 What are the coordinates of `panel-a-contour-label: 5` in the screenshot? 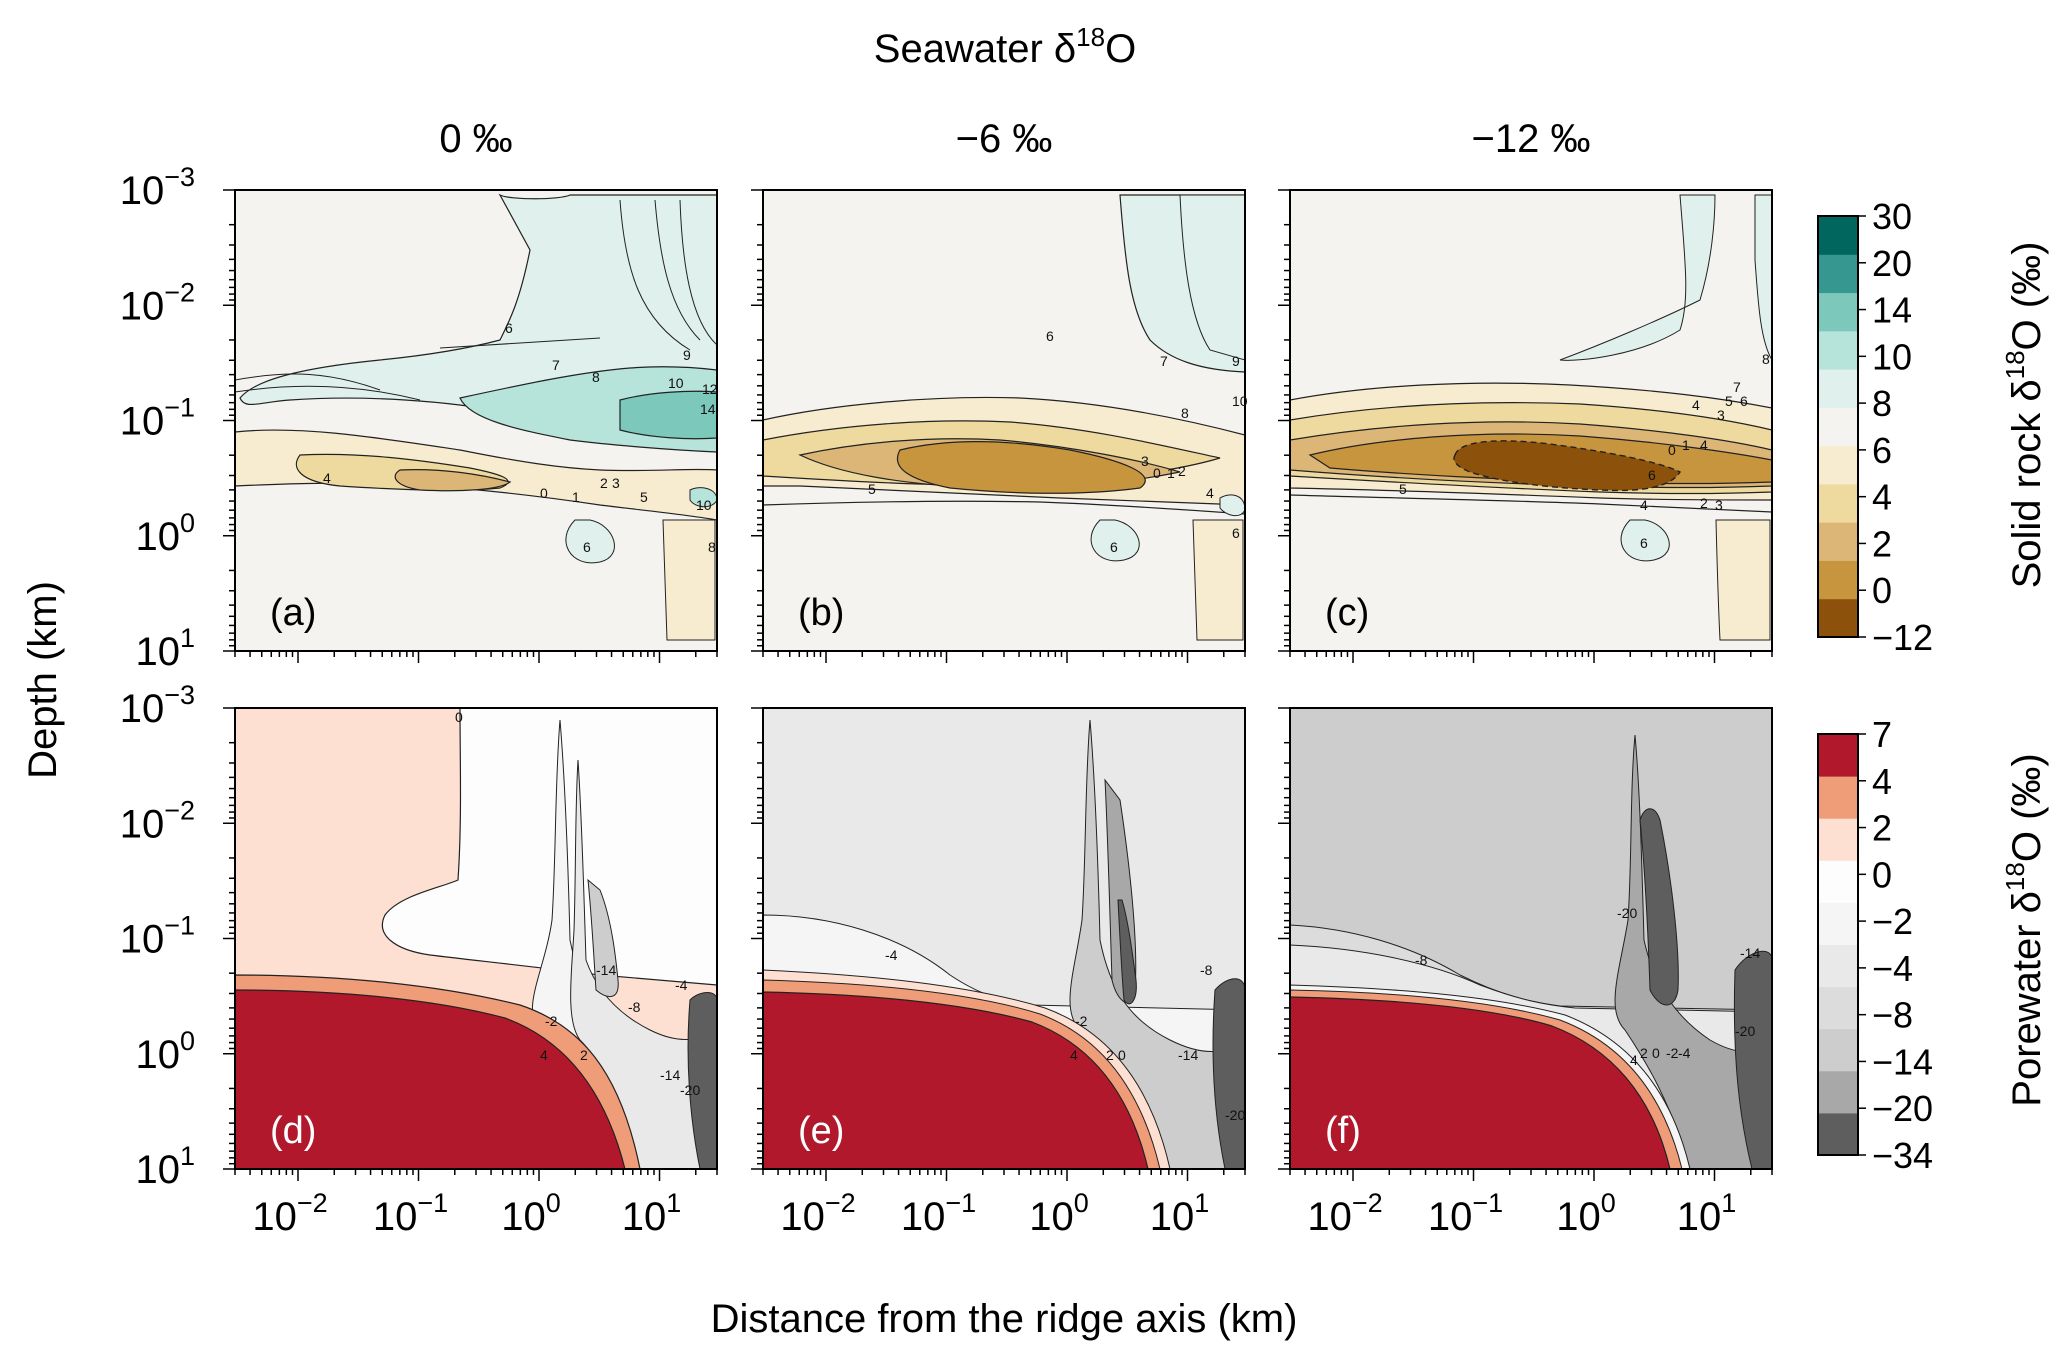 It's located at (644, 497).